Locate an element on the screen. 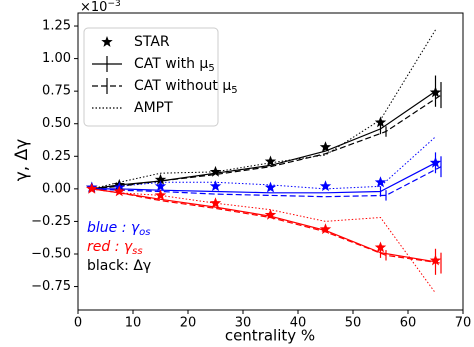 The width and height of the screenshot is (474, 347). legend-name: CAT without μ is located at coordinates (182, 86).